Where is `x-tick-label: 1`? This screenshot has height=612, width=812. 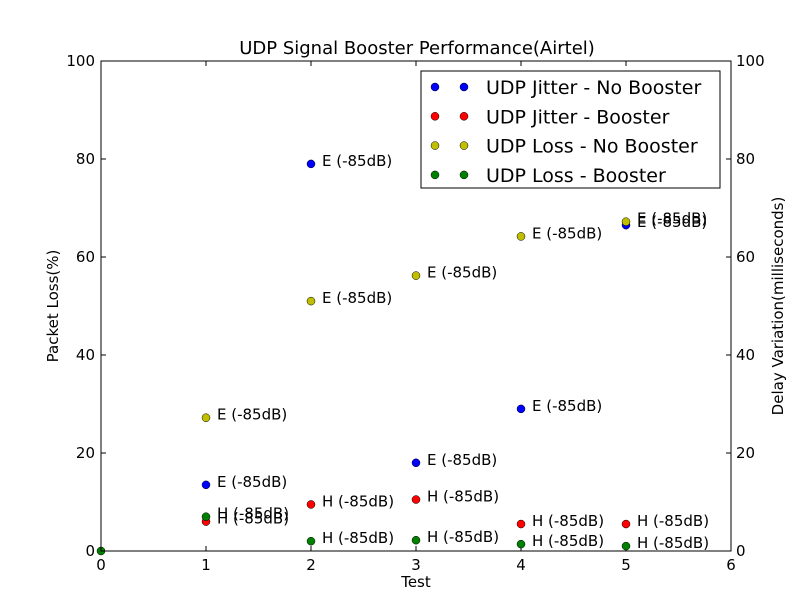
x-tick-label: 1 is located at coordinates (206, 565).